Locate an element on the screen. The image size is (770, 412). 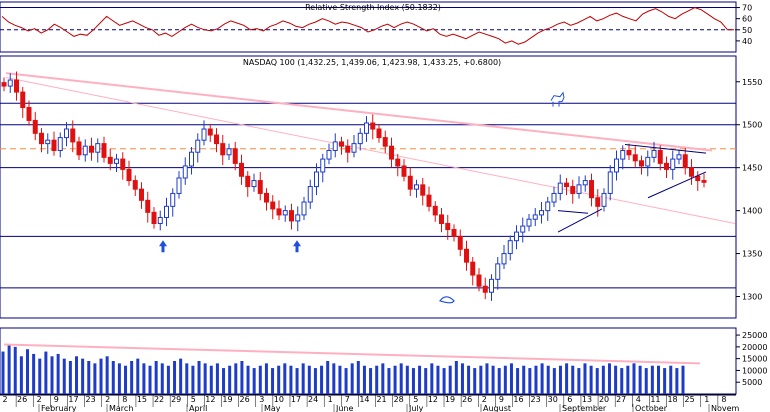
month-label: May is located at coordinates (272, 408).